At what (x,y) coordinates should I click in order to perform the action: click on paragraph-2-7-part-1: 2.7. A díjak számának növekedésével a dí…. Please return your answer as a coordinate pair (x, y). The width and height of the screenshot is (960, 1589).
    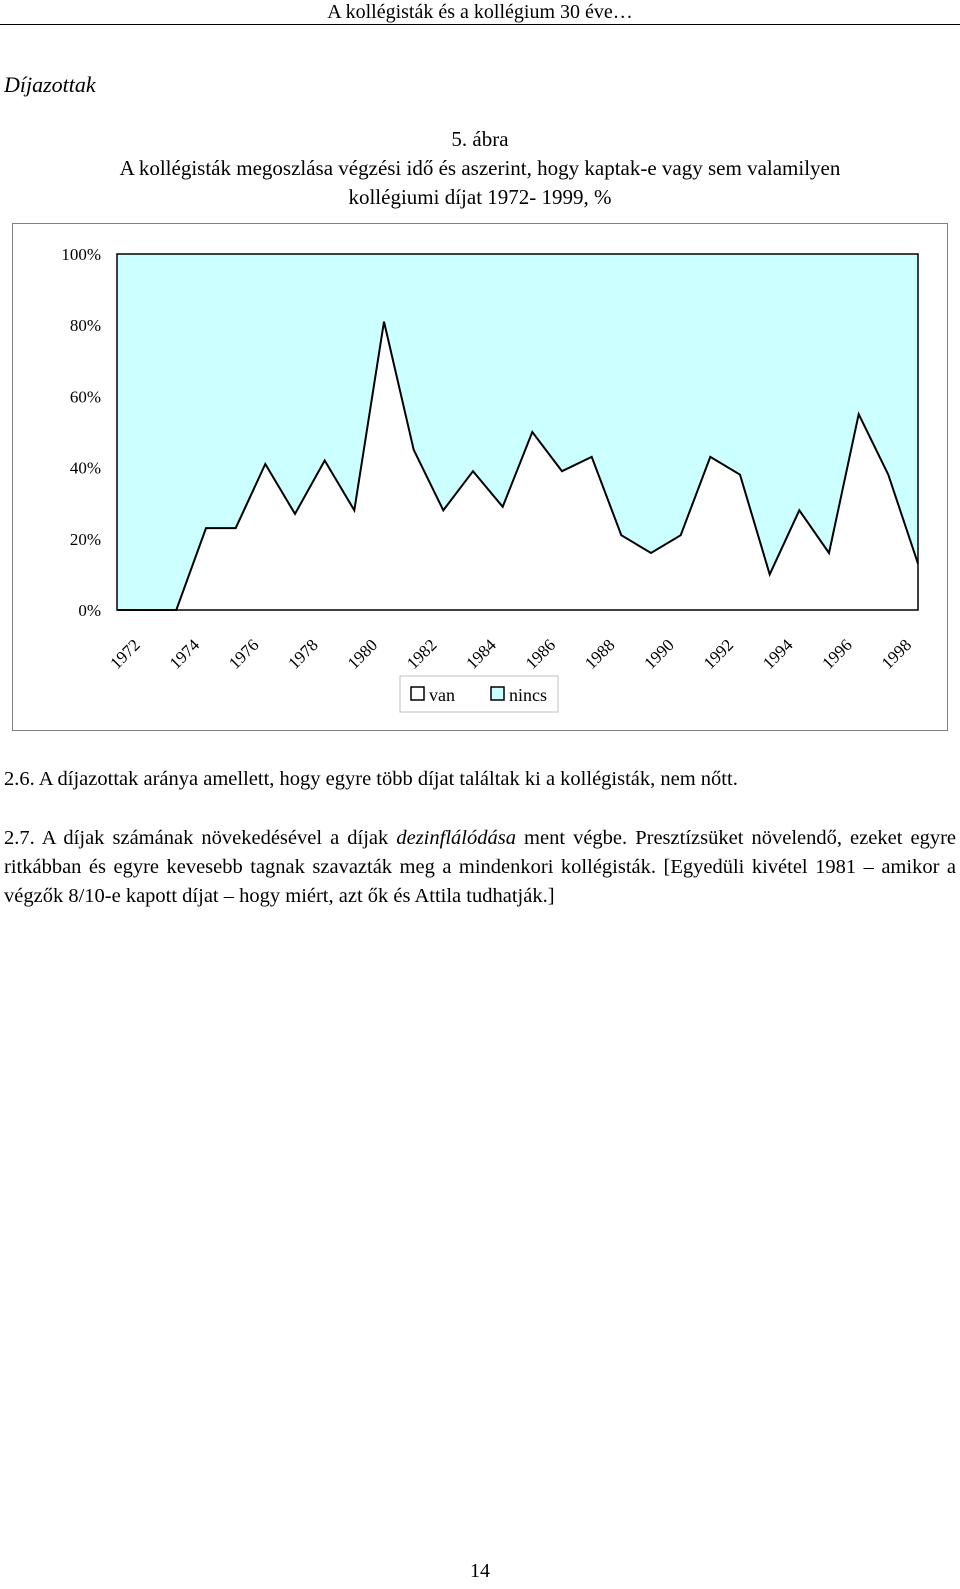
    Looking at the image, I should click on (200, 838).